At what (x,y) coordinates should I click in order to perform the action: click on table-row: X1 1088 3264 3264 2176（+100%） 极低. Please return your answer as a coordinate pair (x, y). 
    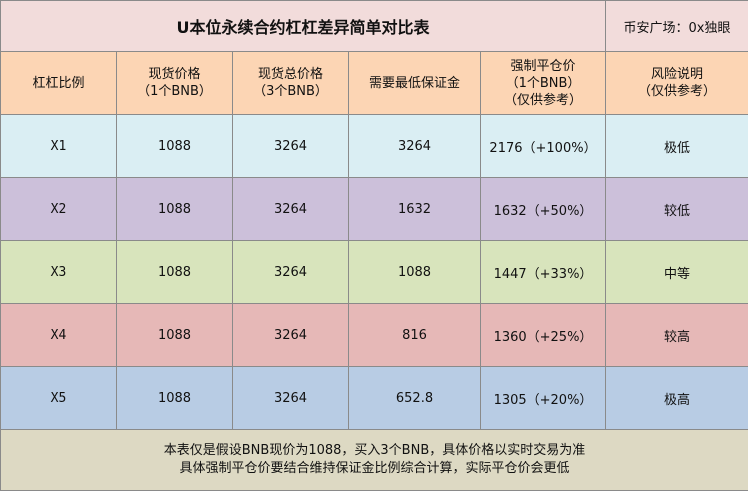
    Looking at the image, I should click on (374, 146).